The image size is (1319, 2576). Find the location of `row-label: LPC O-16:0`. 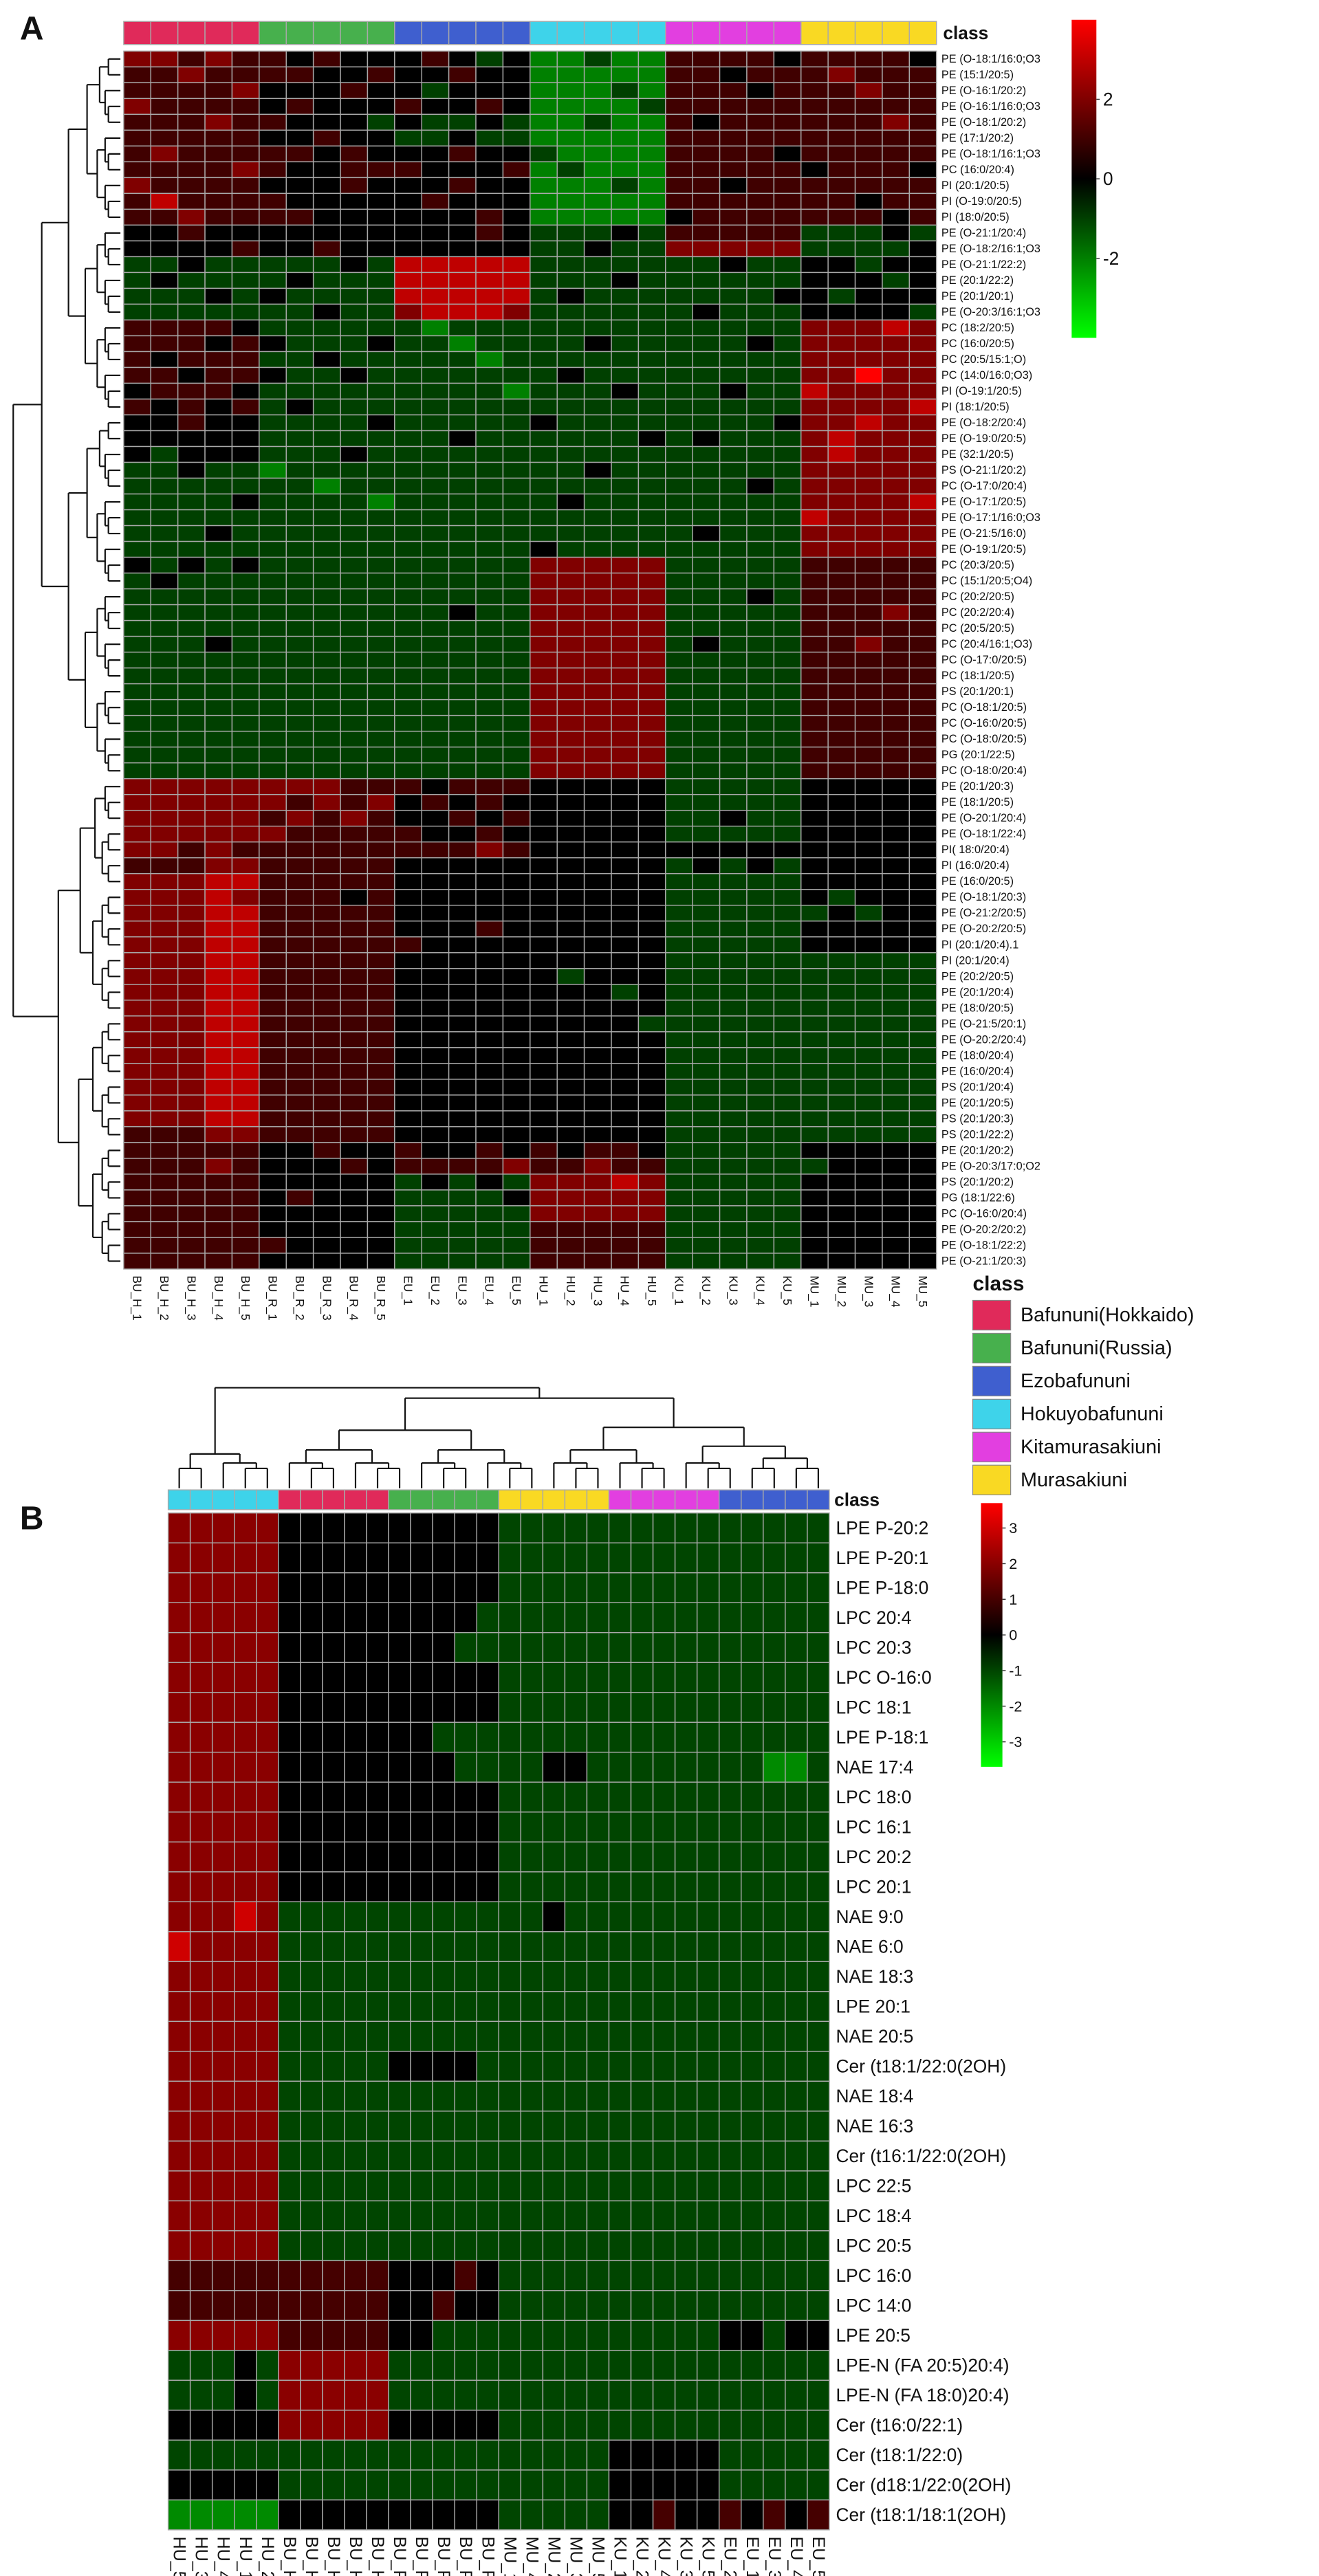

row-label: LPC O-16:0 is located at coordinates (884, 1677).